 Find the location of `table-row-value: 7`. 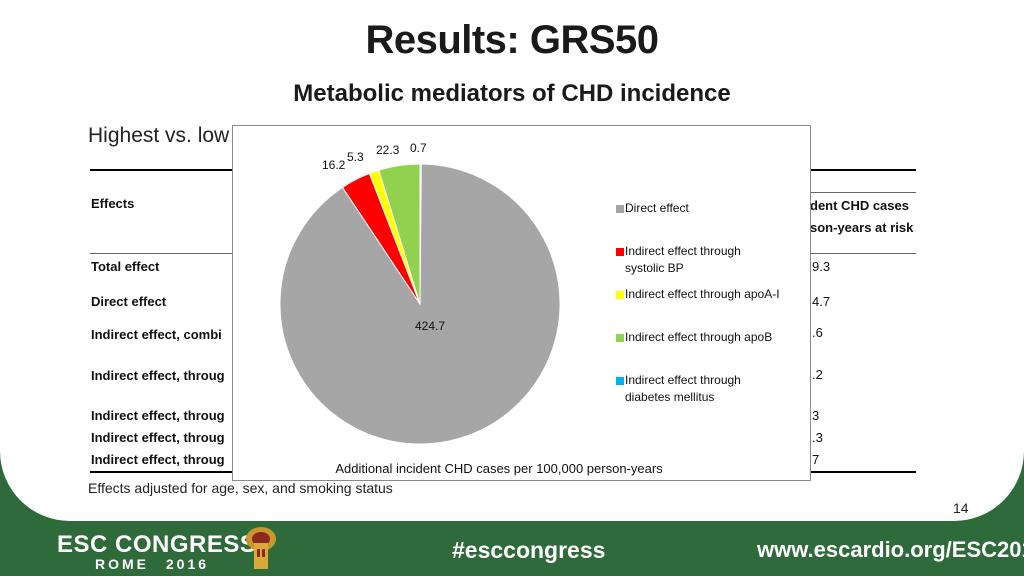

table-row-value: 7 is located at coordinates (816, 459).